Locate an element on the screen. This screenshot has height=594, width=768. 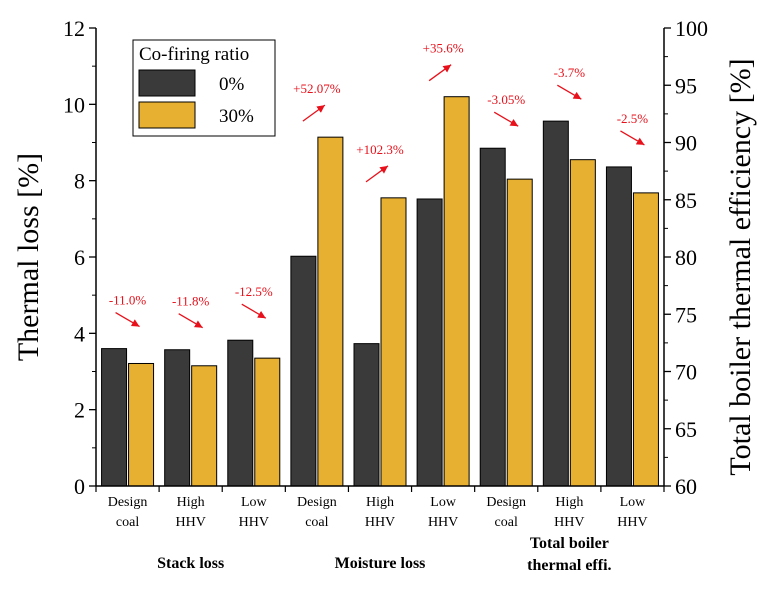
x-category-label-2-1: HHV is located at coordinates (254, 522).